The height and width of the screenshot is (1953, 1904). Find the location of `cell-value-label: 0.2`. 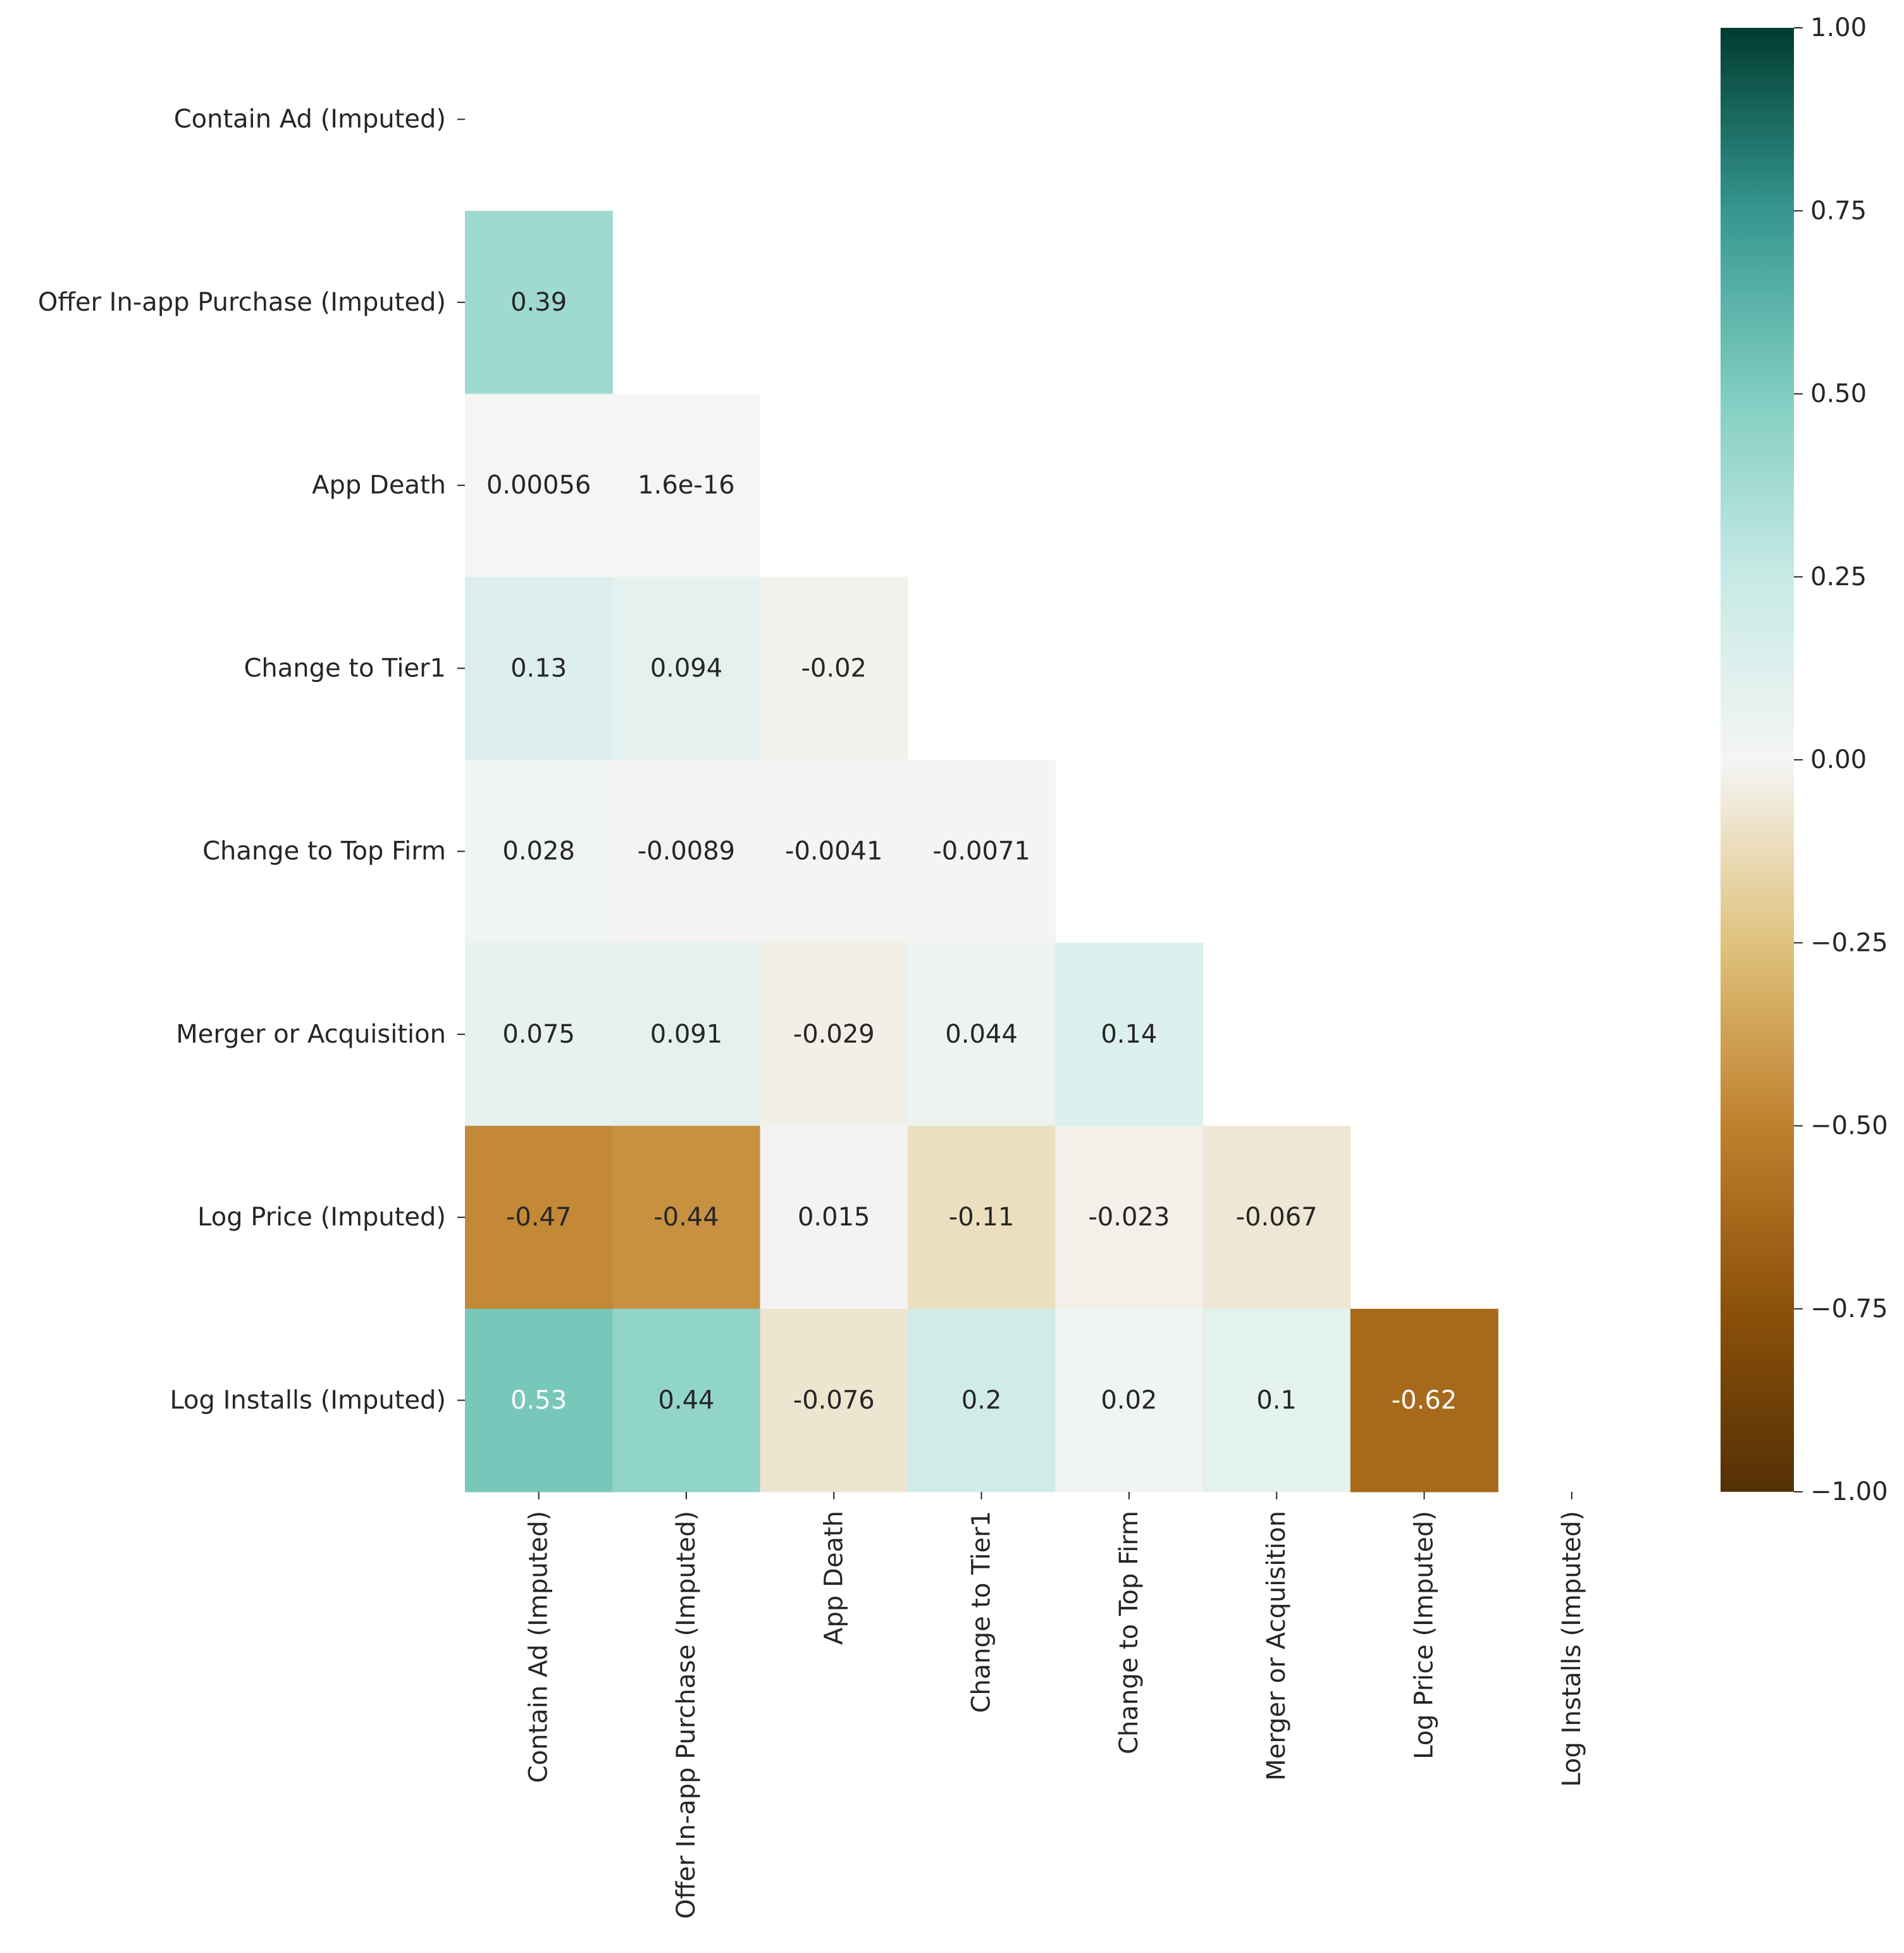

cell-value-label: 0.2 is located at coordinates (981, 1400).